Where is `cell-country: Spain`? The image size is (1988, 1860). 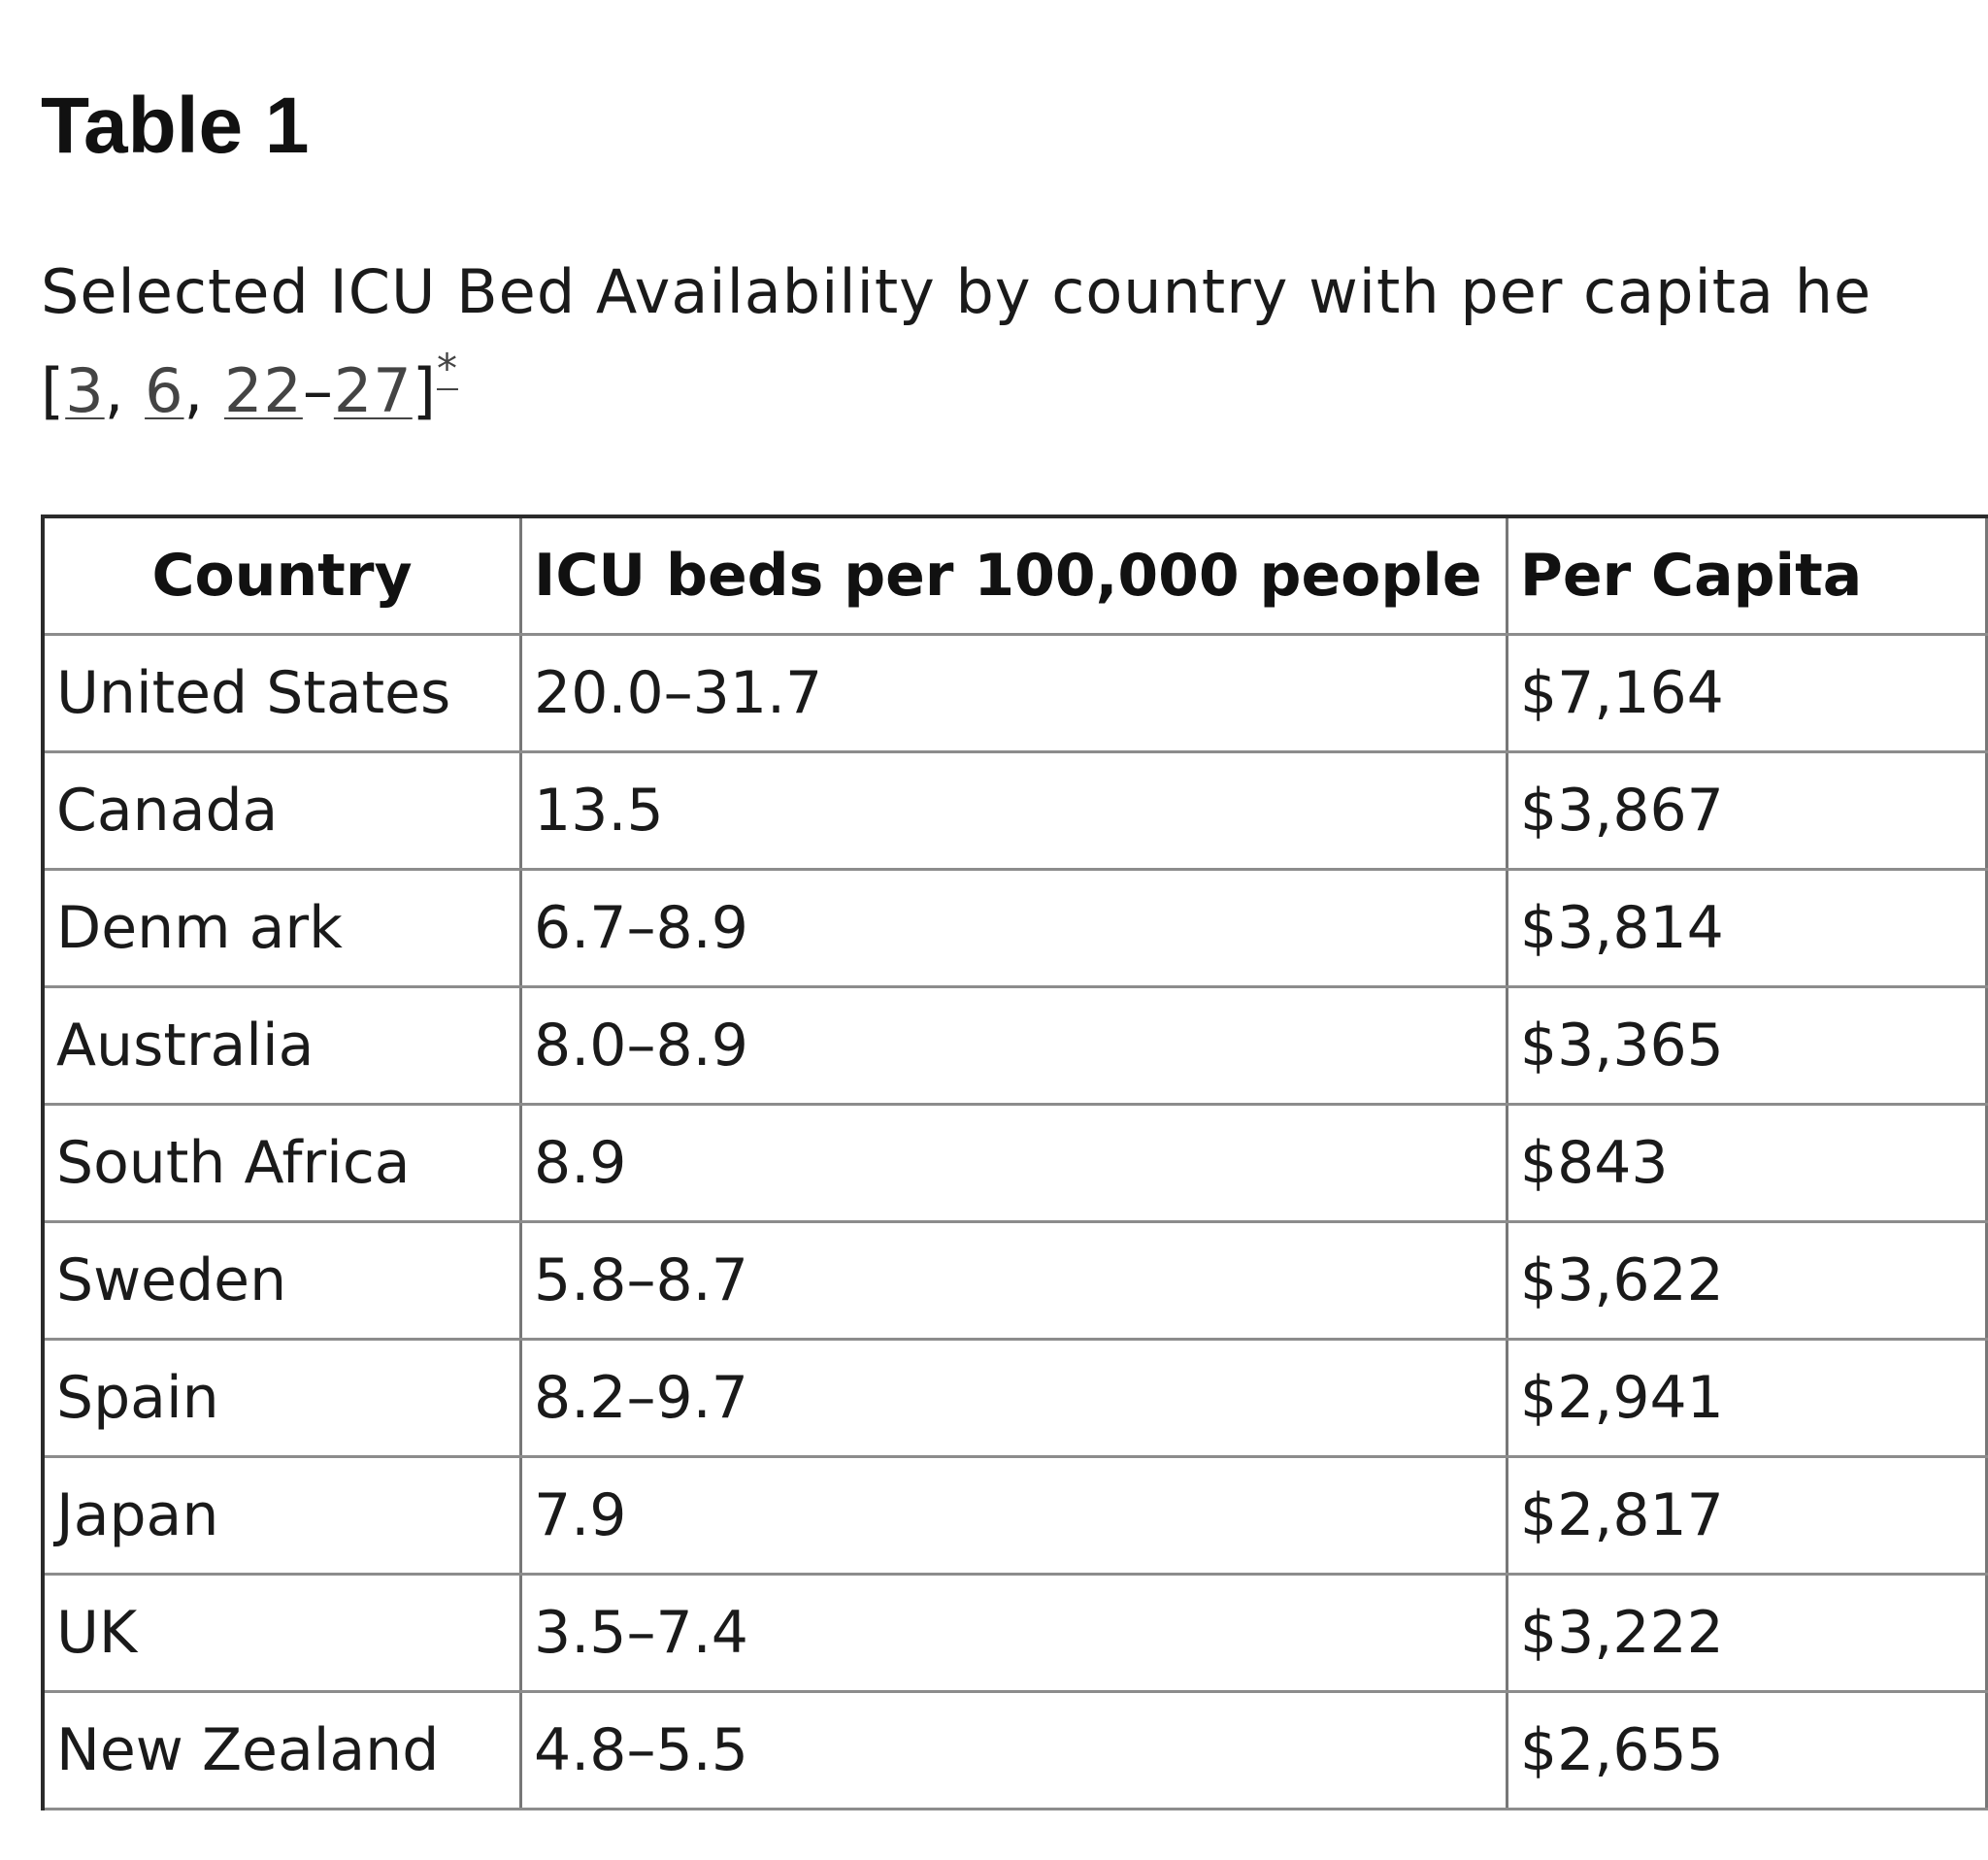
cell-country: Spain is located at coordinates (282, 1398).